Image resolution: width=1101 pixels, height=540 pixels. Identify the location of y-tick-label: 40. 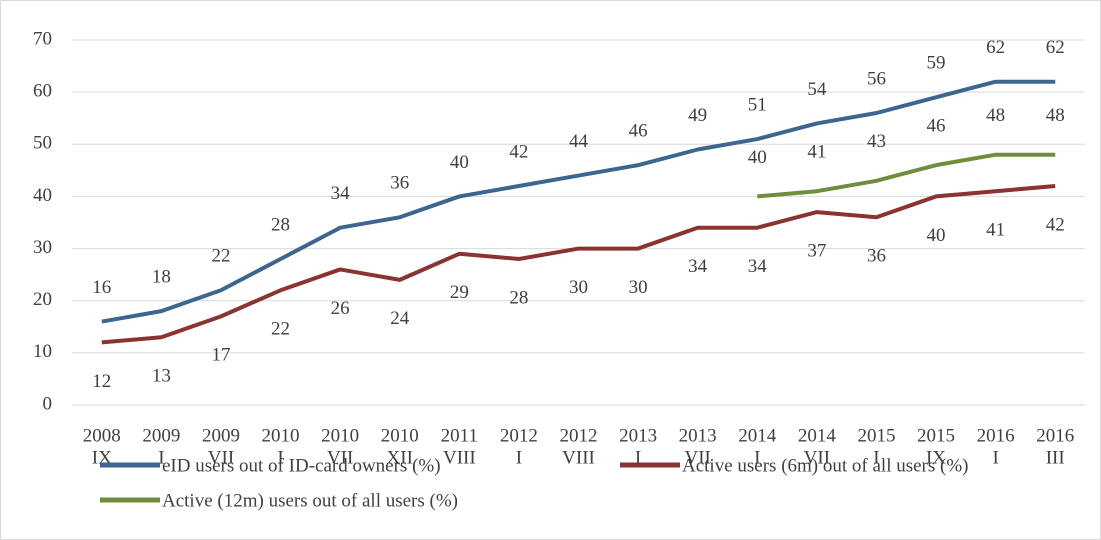
(42, 195).